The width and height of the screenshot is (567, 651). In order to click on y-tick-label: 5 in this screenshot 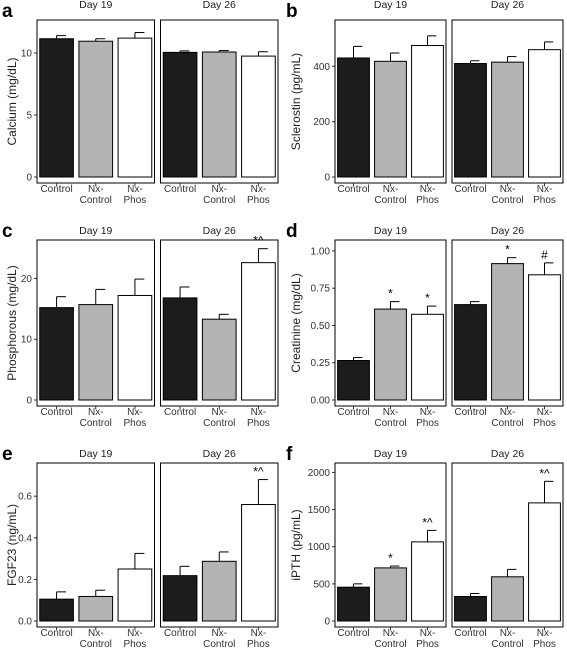, I will do `click(29, 116)`.